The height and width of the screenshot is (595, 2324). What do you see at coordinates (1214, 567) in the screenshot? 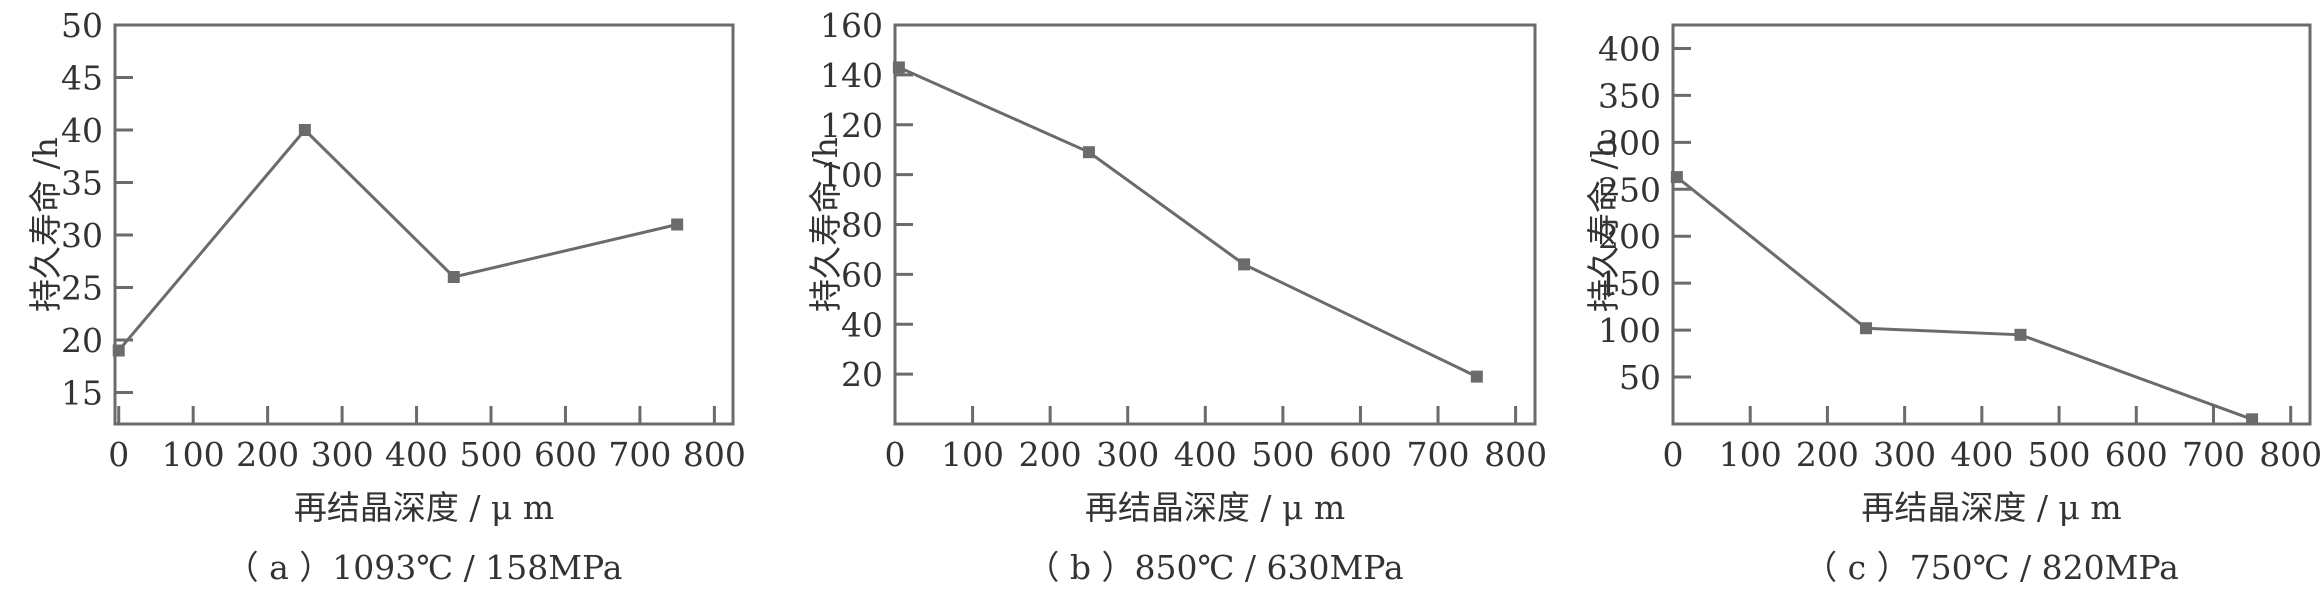
I see `chart-caption: （ b ）850℃ / 630MPa` at bounding box center [1214, 567].